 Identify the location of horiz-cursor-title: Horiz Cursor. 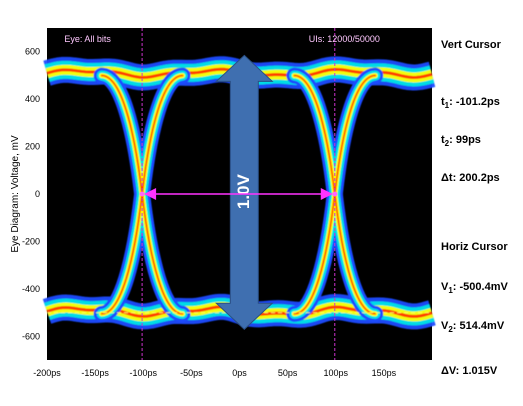
(474, 247).